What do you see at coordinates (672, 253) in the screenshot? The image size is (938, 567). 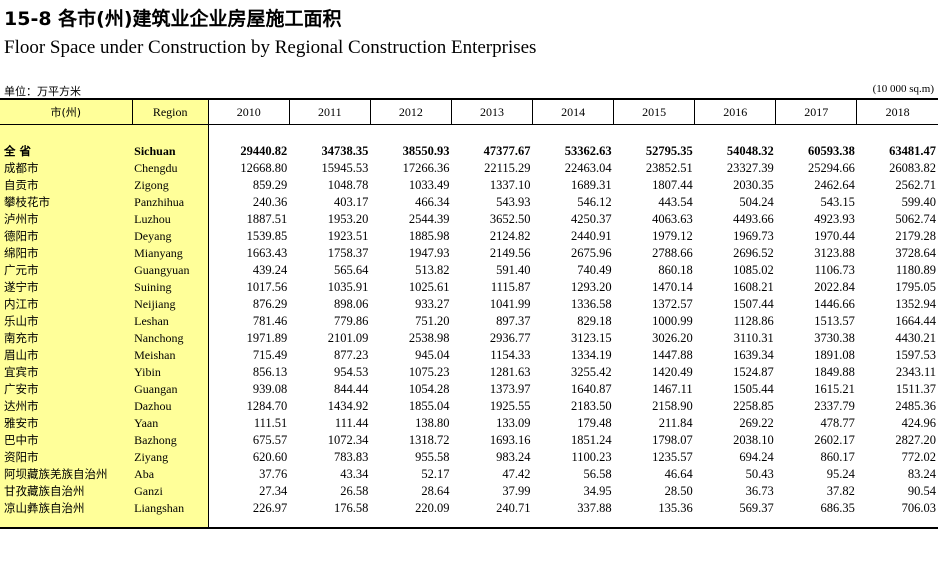 I see `value-cell: 2788.66` at bounding box center [672, 253].